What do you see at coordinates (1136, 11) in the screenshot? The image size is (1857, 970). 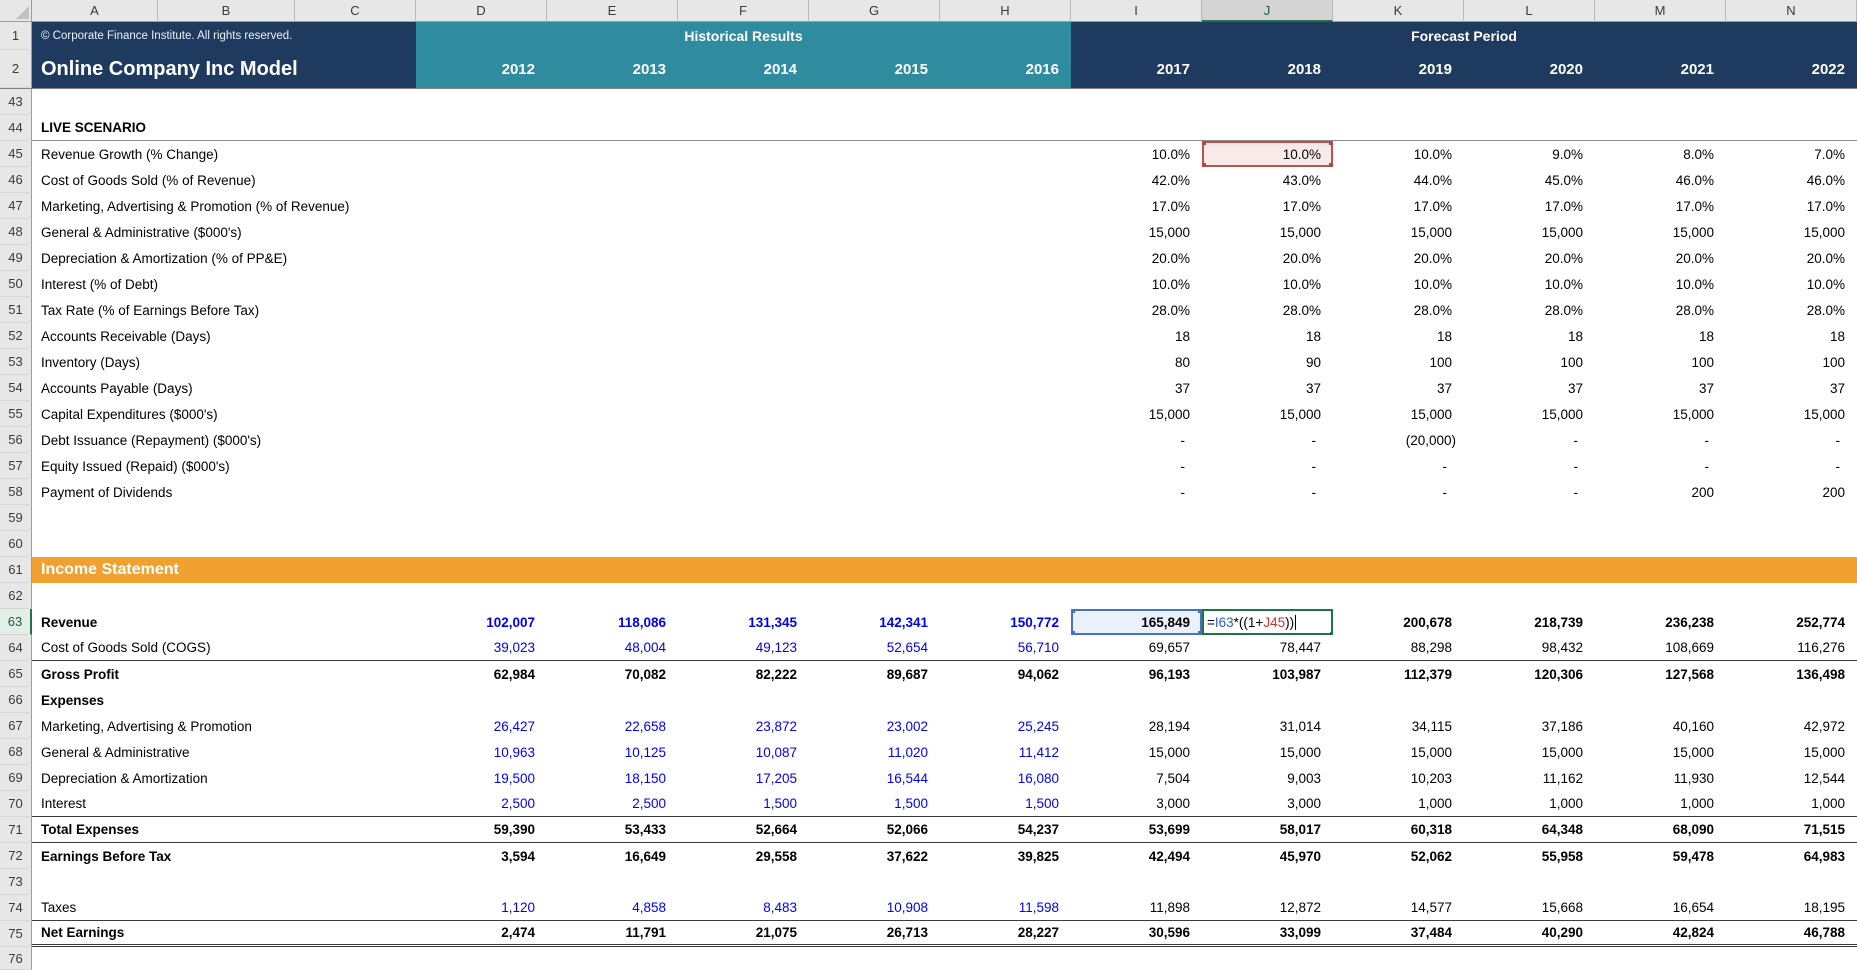 I see `column-header-I: I` at bounding box center [1136, 11].